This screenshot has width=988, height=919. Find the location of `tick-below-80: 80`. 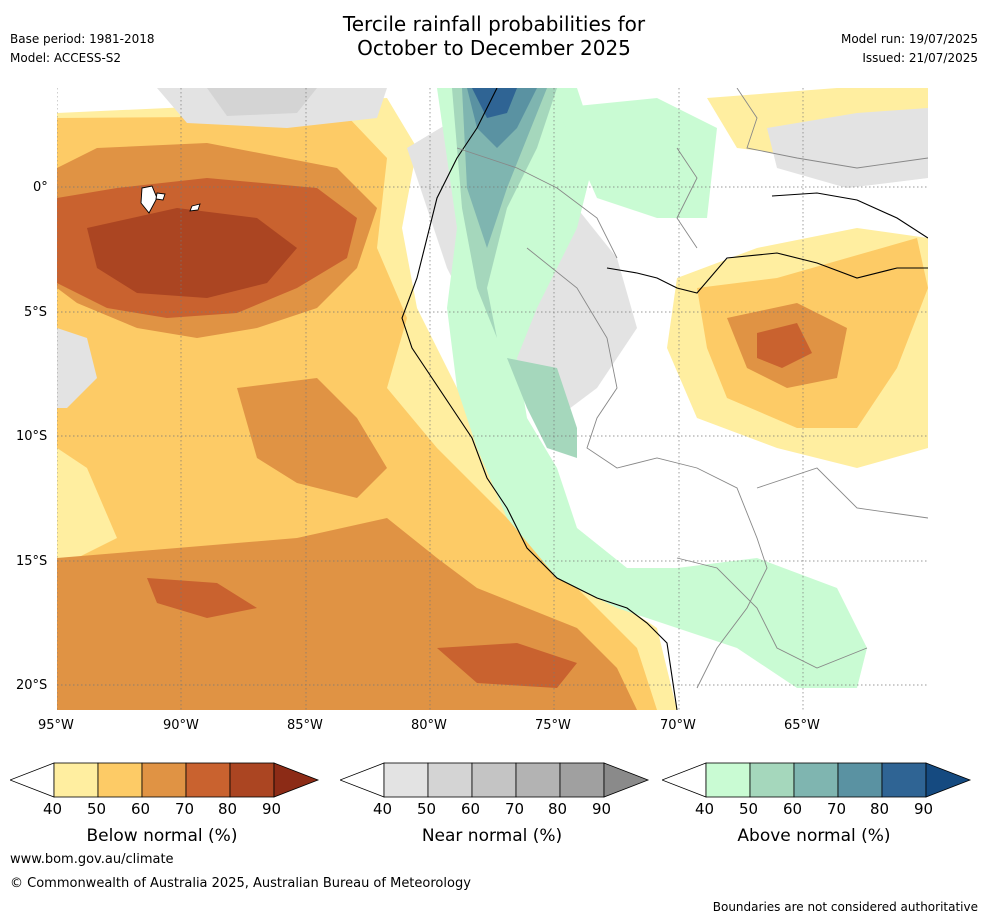

tick-below-80: 80 is located at coordinates (228, 809).